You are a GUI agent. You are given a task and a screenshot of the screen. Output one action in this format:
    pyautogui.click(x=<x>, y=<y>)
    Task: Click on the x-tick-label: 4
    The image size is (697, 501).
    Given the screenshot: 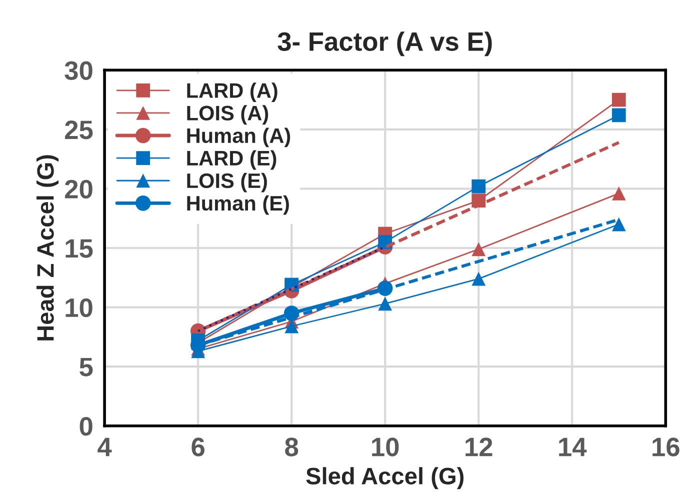 What is the action you would take?
    pyautogui.click(x=105, y=447)
    